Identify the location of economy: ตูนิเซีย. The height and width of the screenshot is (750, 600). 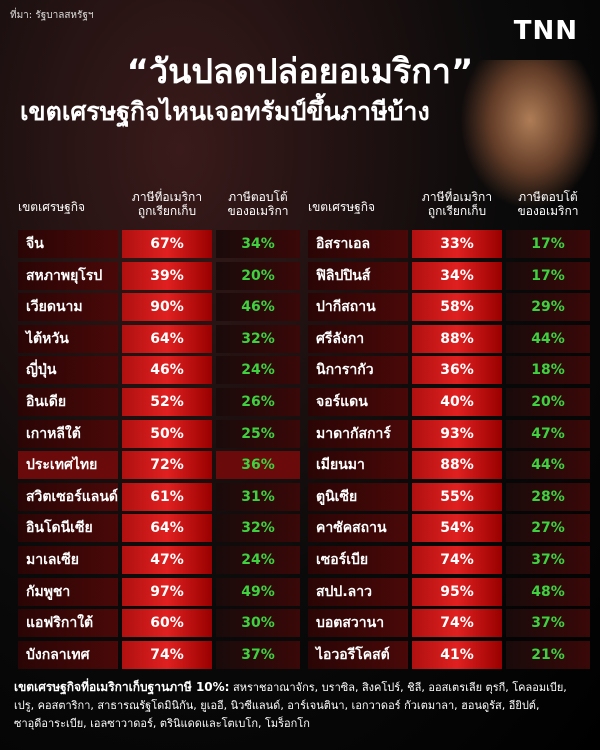
(358, 496).